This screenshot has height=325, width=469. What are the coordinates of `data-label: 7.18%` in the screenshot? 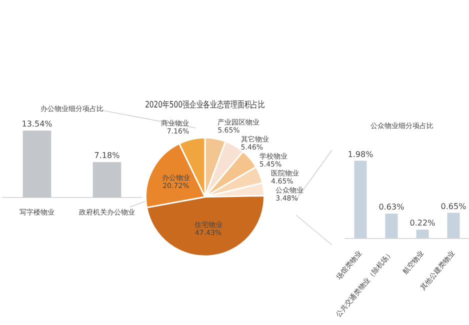 It's located at (107, 155).